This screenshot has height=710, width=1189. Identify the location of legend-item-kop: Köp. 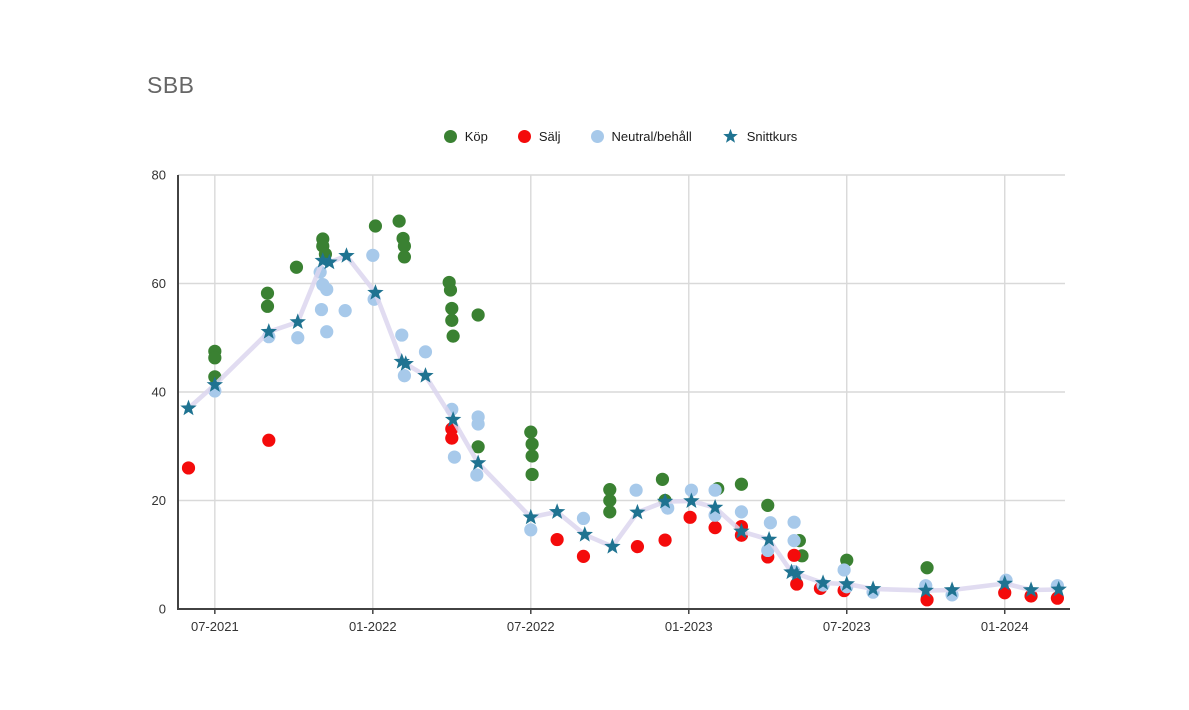
(465, 136).